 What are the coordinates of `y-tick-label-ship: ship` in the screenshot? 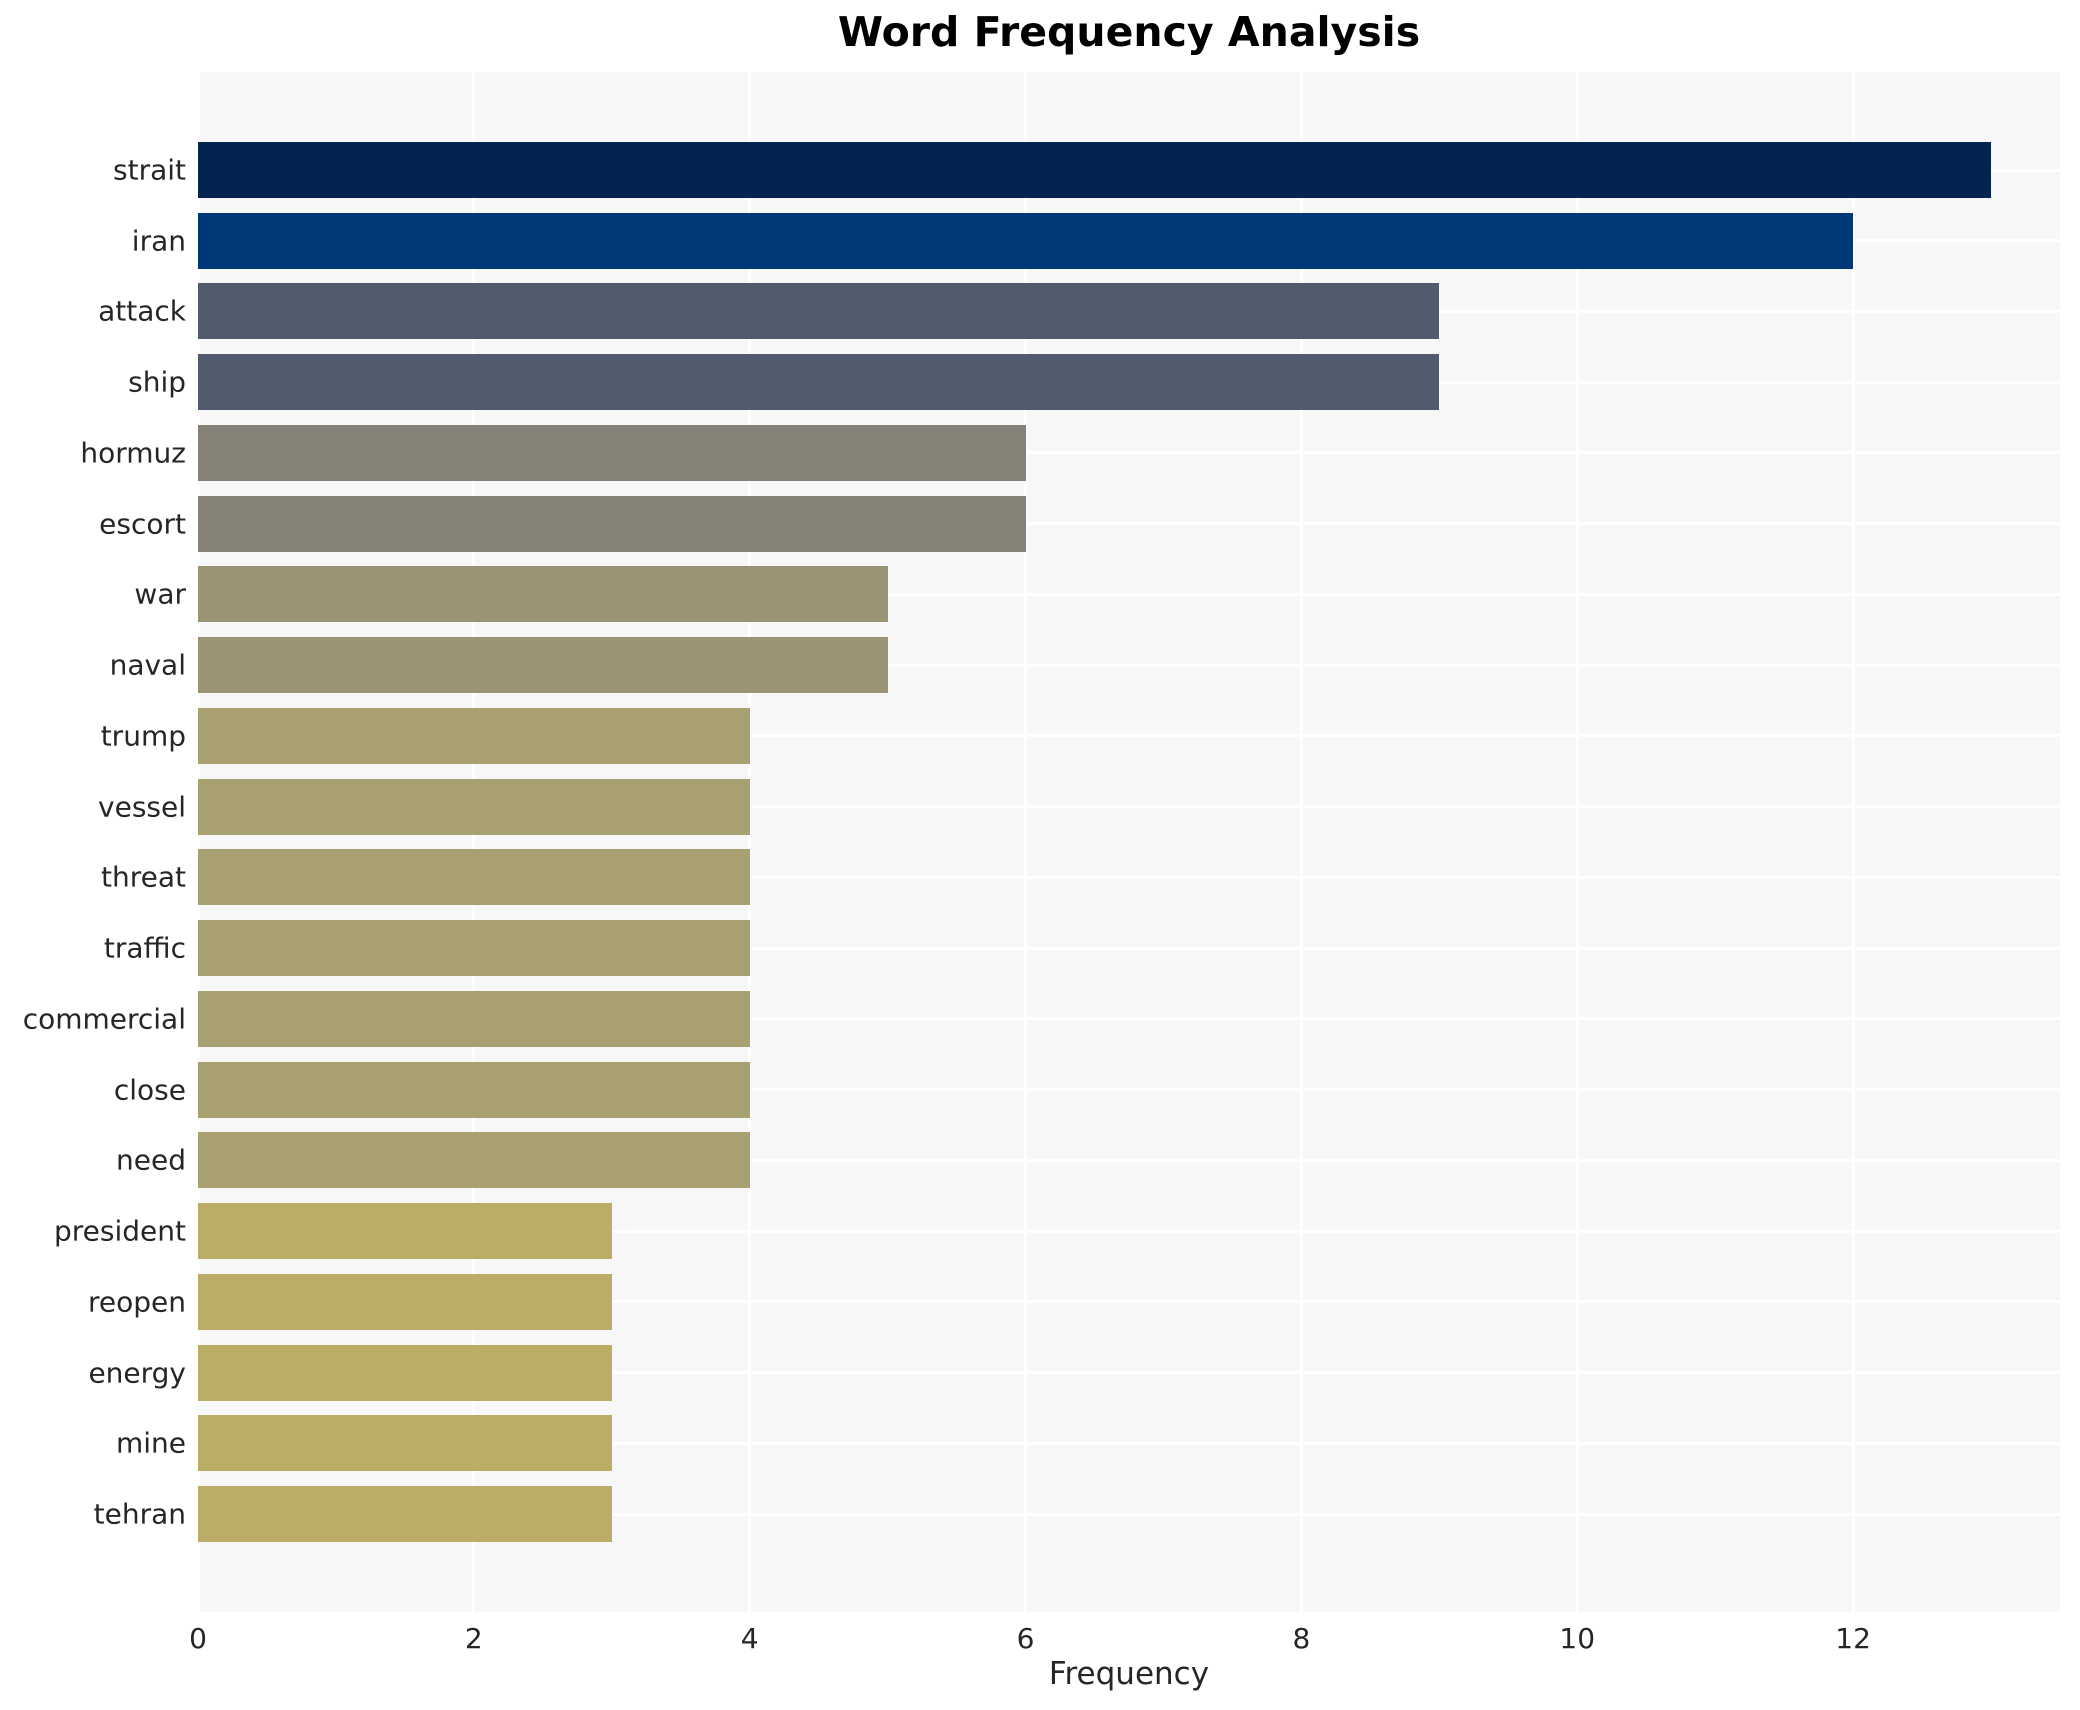 It's located at (157, 382).